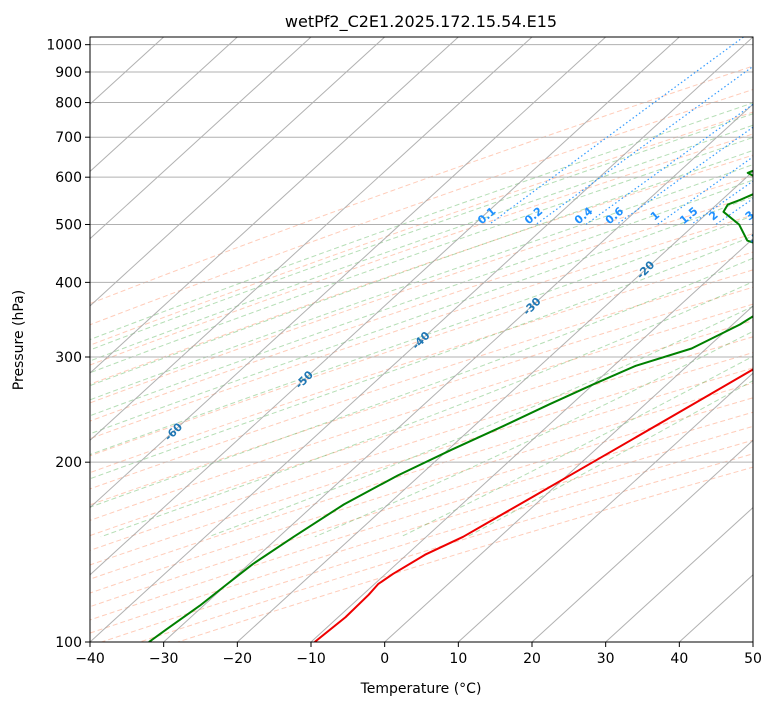  Describe the element at coordinates (714, 215) in the screenshot. I see `mixing-ratio-label: 2` at that location.